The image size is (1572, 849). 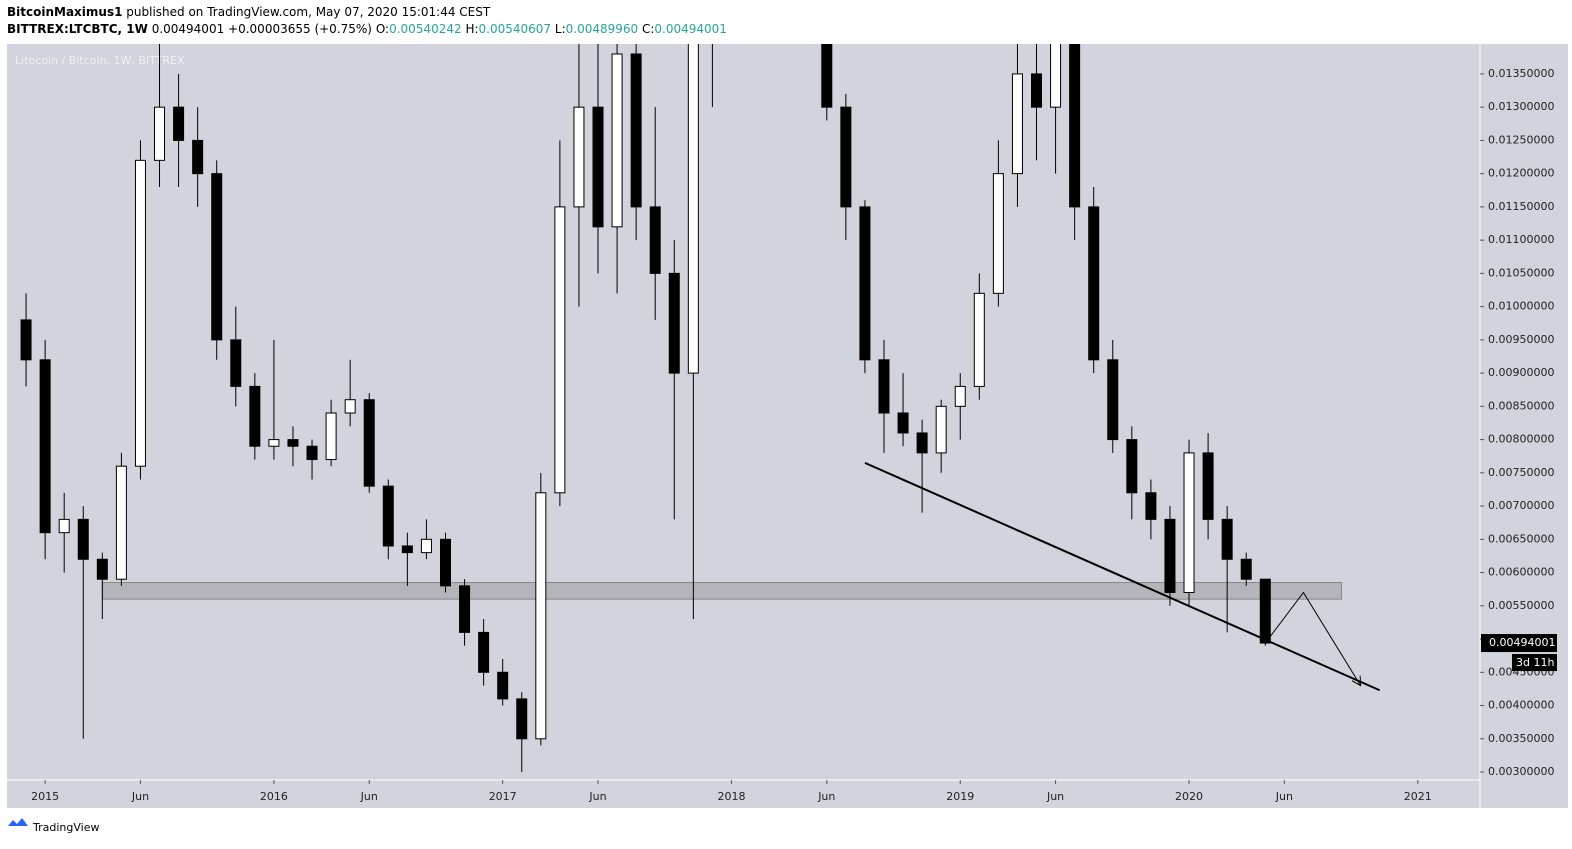 What do you see at coordinates (188, 29) in the screenshot?
I see `last: 0.00494001` at bounding box center [188, 29].